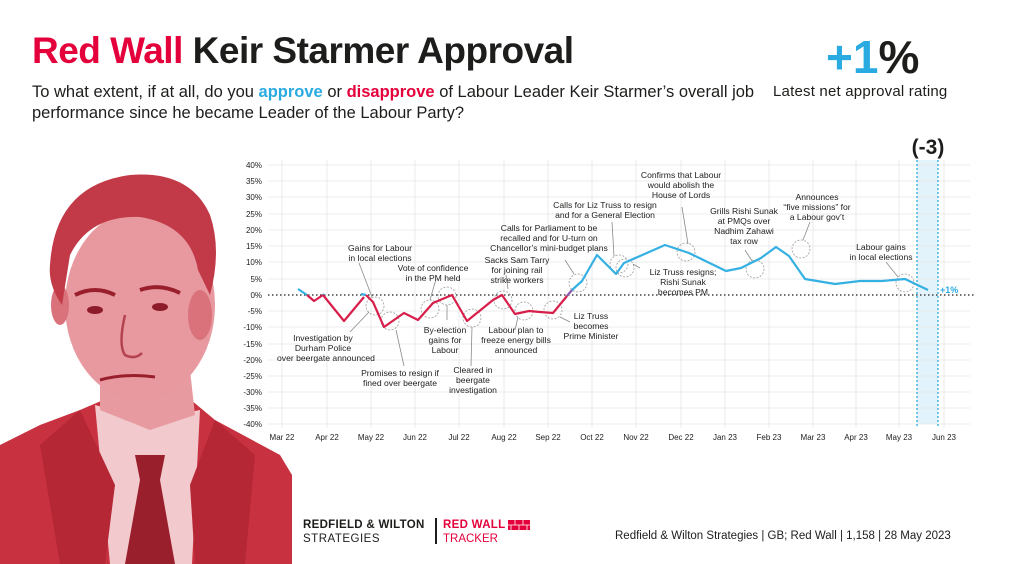 This screenshot has height=564, width=1024. Describe the element at coordinates (390, 92) in the screenshot. I see `question-disapprove: disapprove` at that location.